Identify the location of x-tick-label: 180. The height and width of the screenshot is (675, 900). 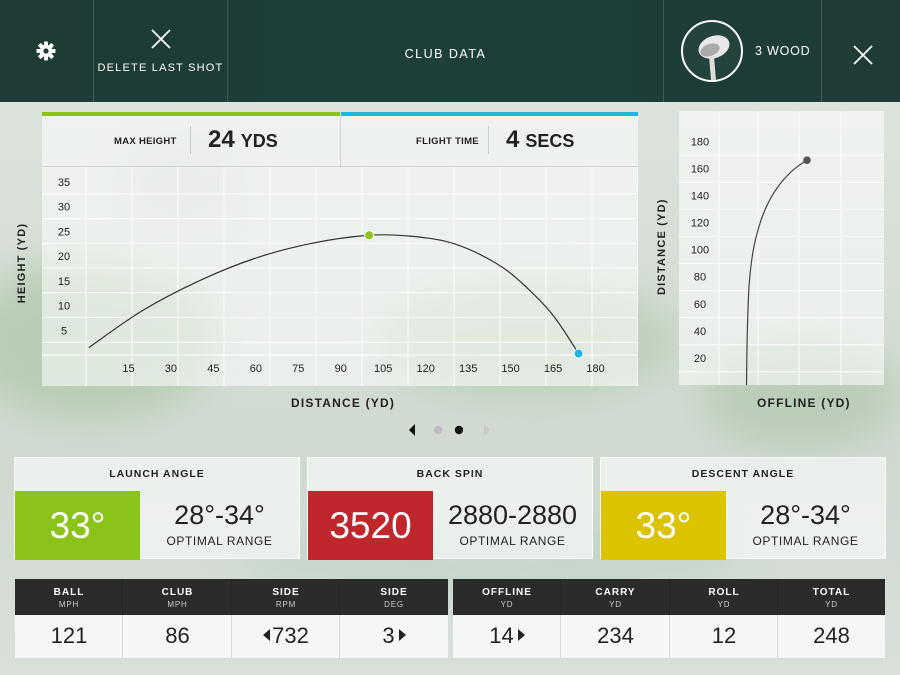
(595, 369).